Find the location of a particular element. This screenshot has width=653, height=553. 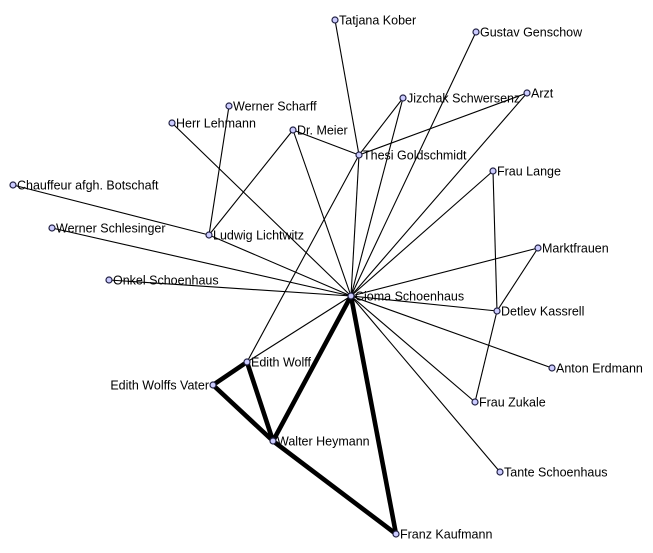

edge-onkel-schoenhaus--cioma-schoenhaus is located at coordinates (230, 288).